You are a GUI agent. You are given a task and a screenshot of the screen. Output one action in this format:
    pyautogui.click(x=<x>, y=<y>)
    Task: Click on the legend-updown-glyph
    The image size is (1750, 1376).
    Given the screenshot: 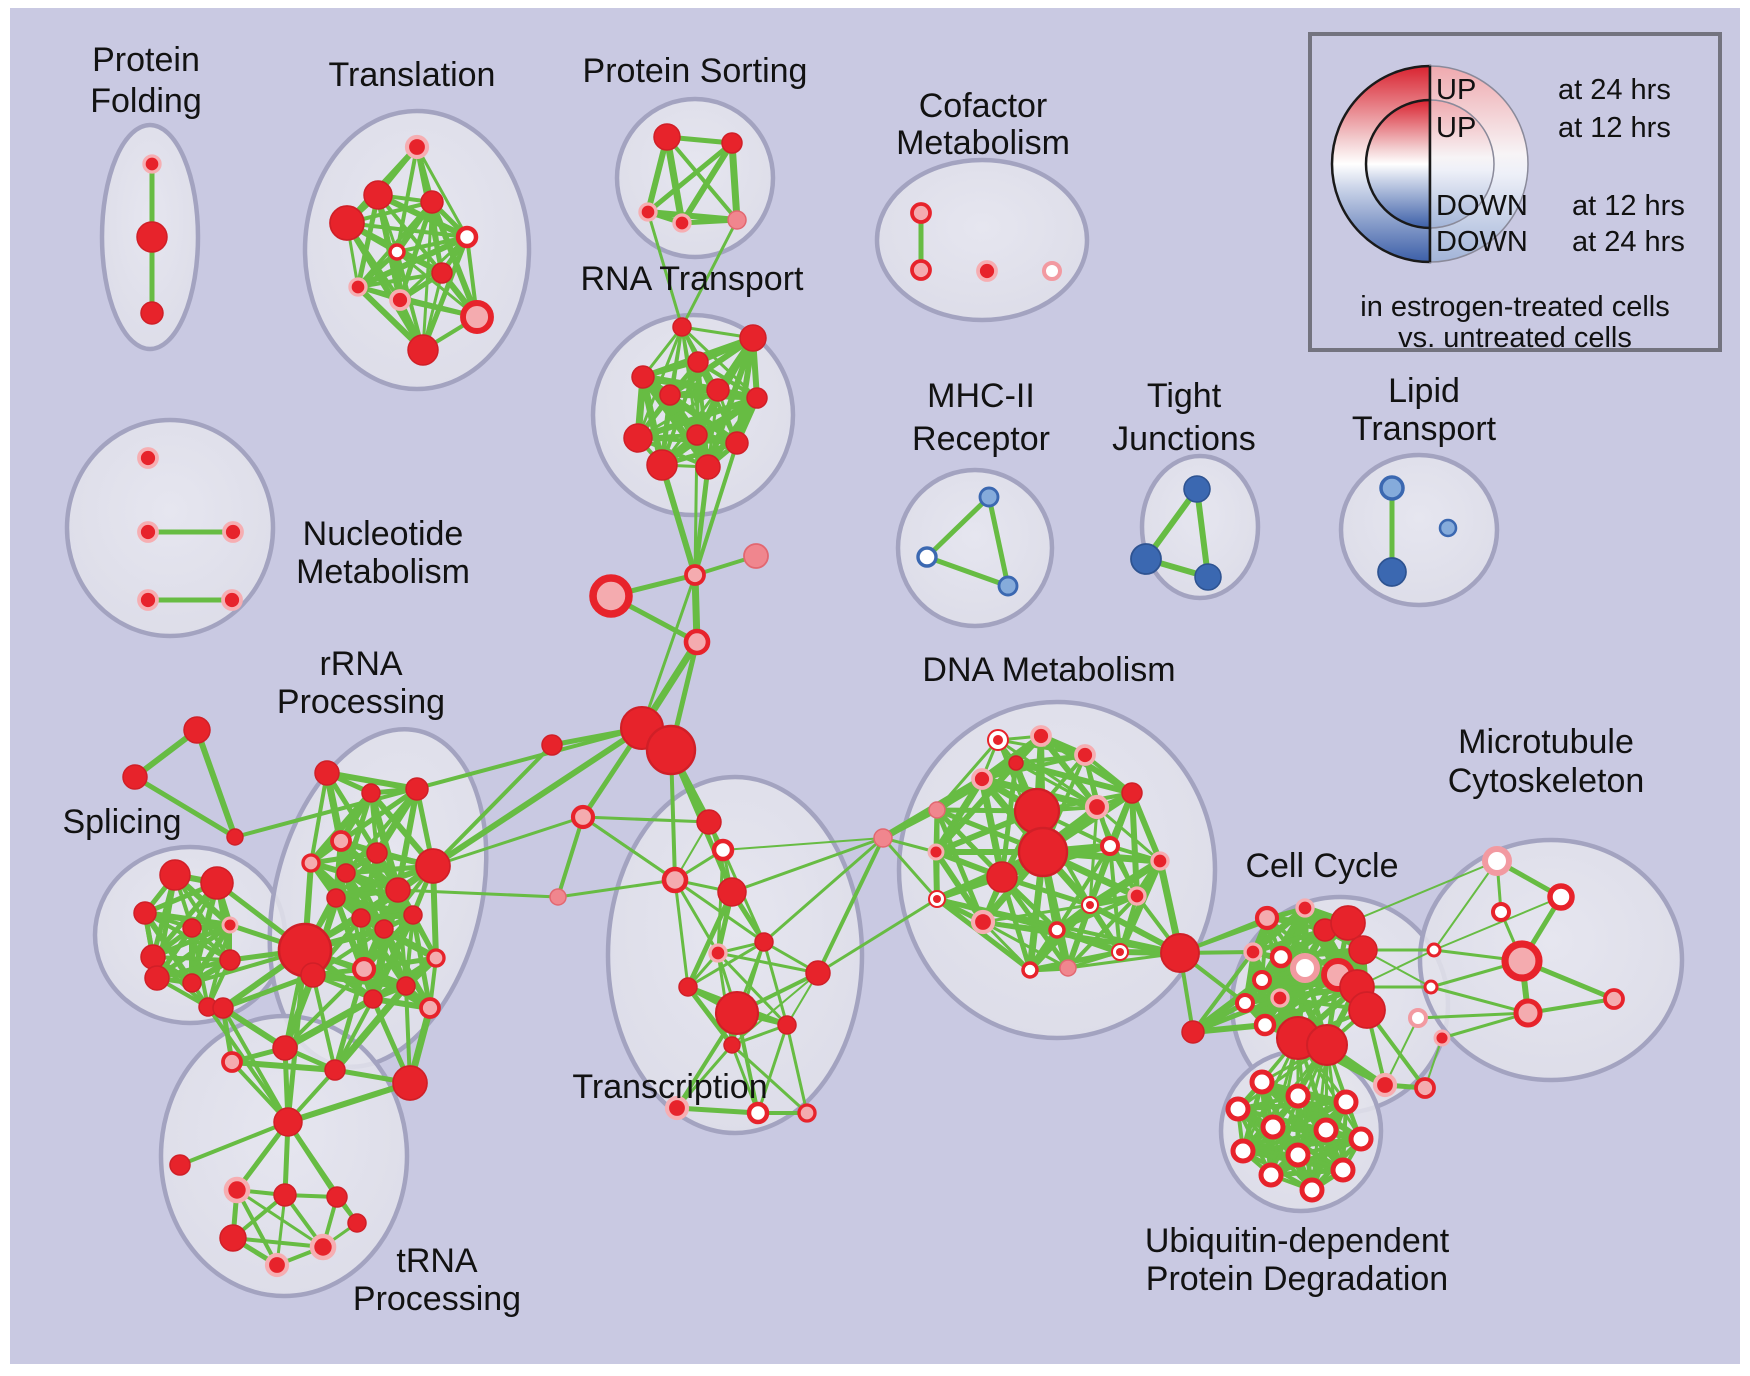 What is the action you would take?
    pyautogui.click(x=1429, y=164)
    